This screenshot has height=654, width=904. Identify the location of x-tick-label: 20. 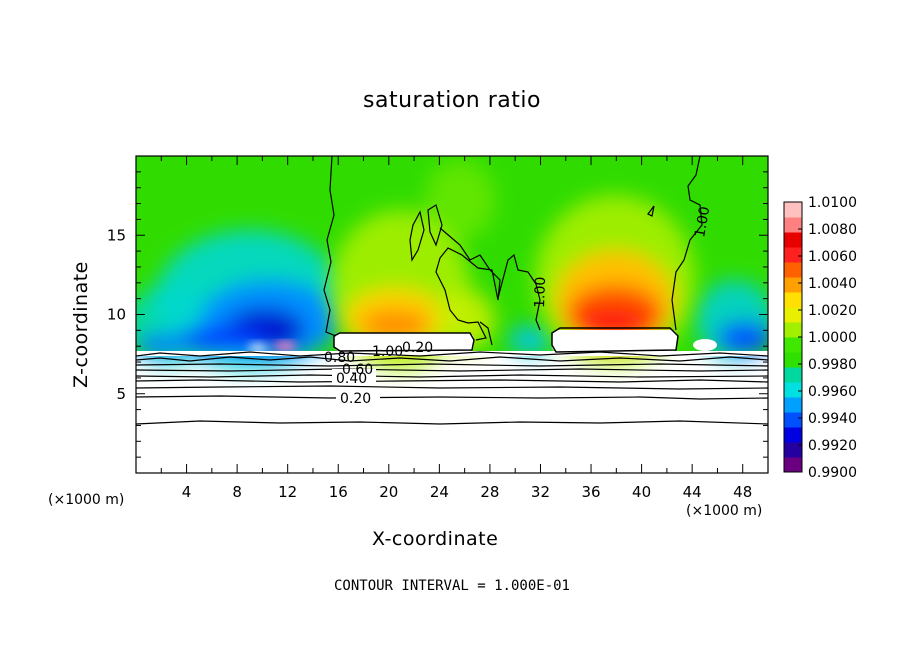
(388, 492).